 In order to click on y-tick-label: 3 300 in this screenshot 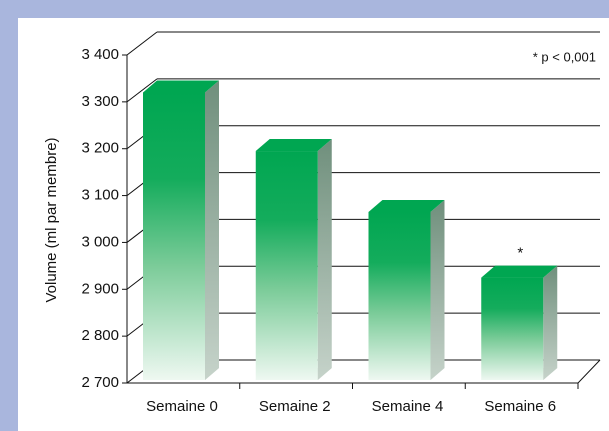, I will do `click(100, 101)`.